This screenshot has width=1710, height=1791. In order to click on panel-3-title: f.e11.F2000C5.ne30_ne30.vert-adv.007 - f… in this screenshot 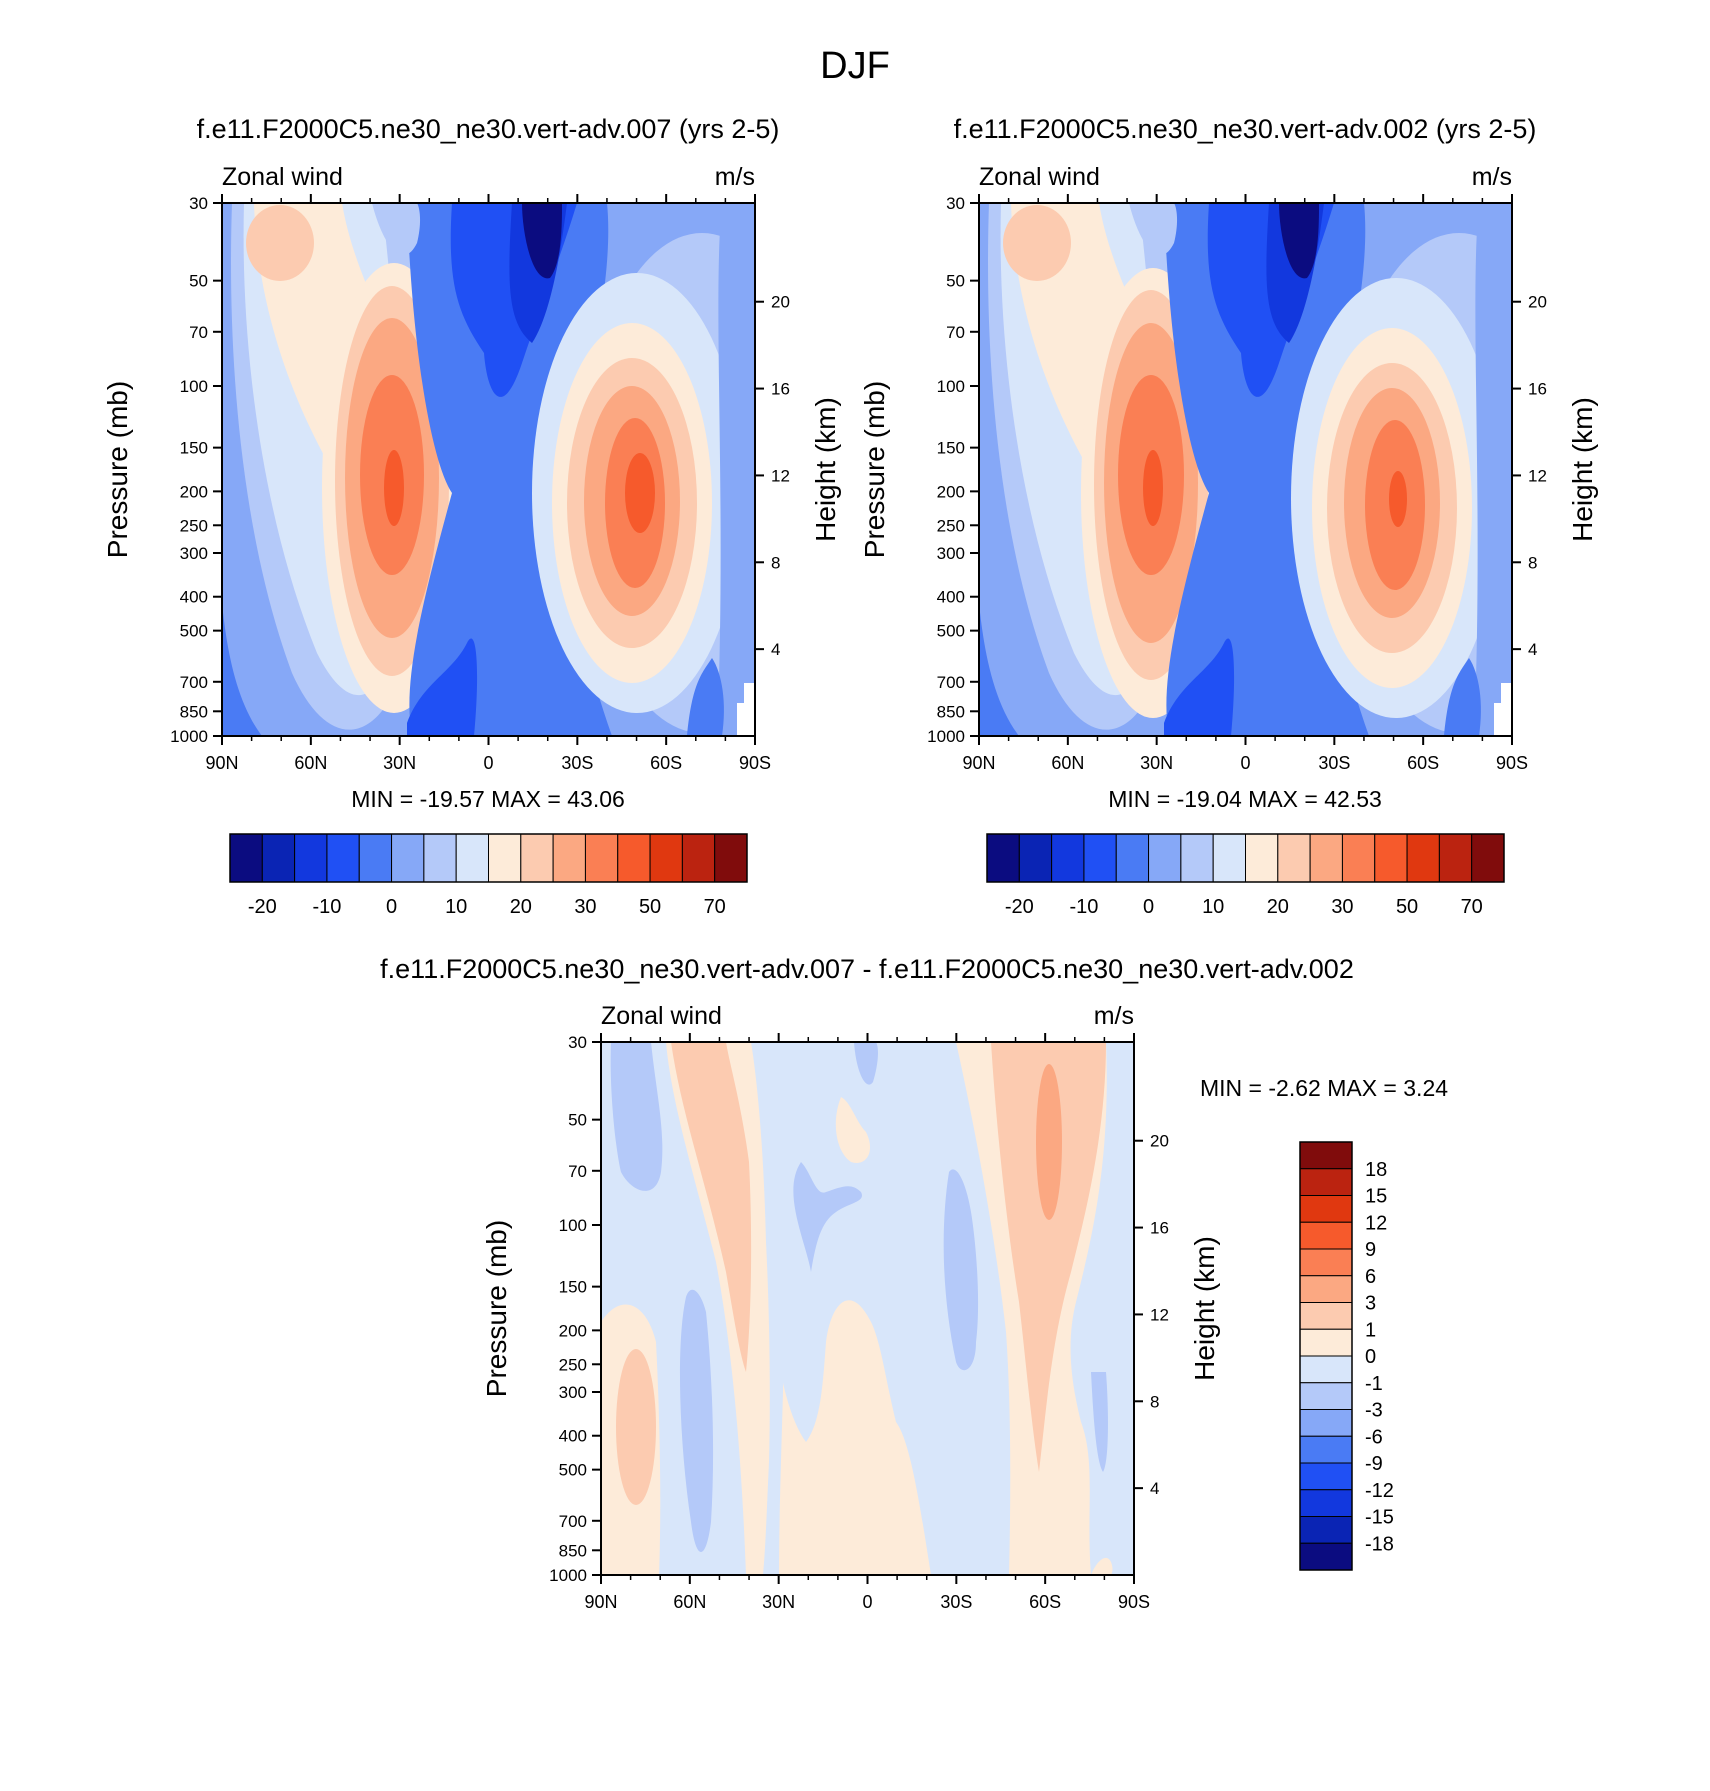, I will do `click(867, 969)`.